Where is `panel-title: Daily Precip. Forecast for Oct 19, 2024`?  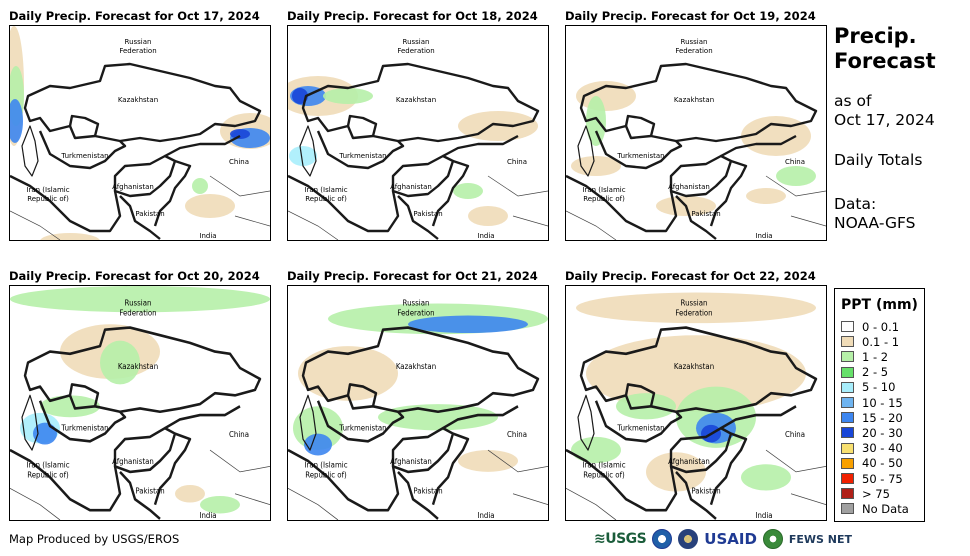
panel-title: Daily Precip. Forecast for Oct 19, 2024 is located at coordinates (690, 16).